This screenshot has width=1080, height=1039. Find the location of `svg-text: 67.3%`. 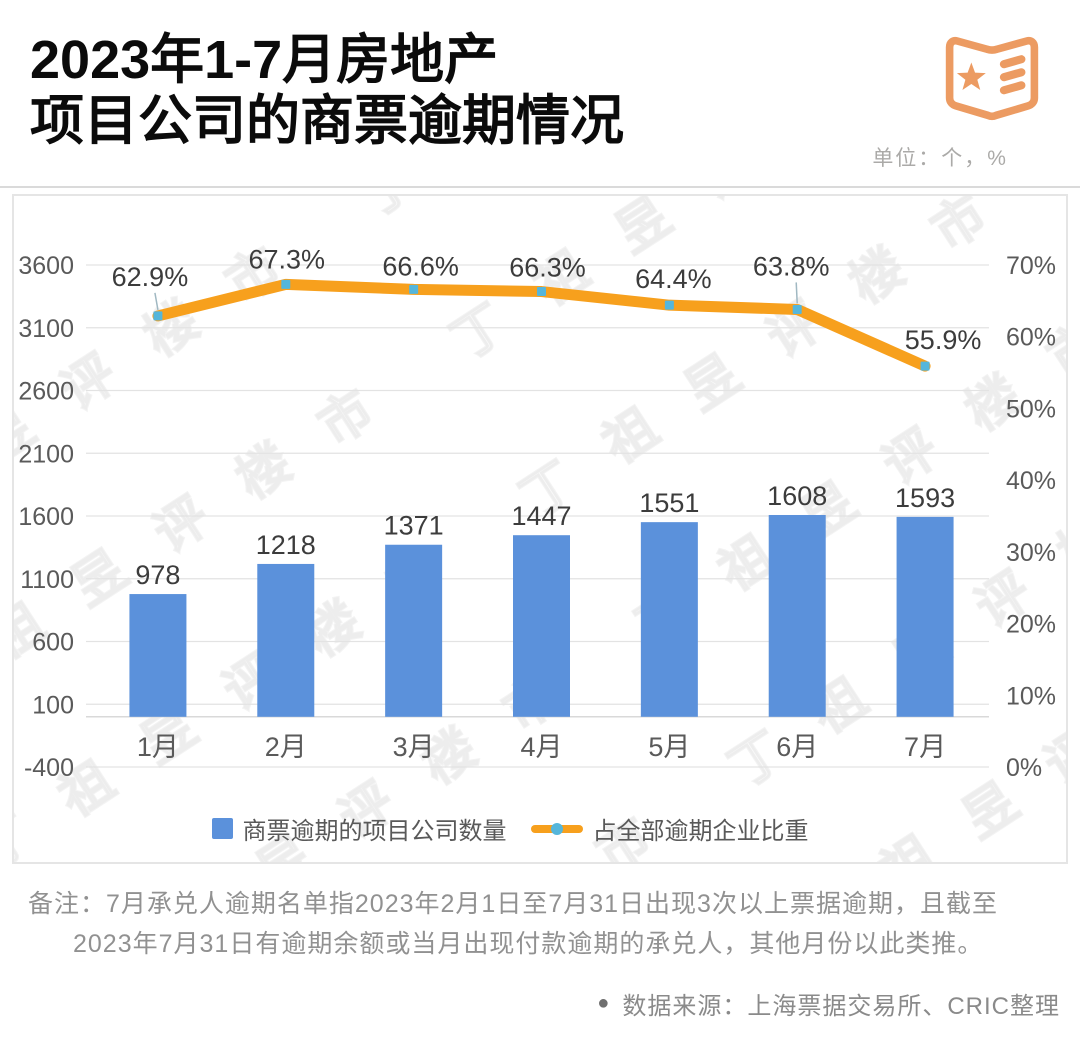

svg-text: 67.3% is located at coordinates (287, 259).